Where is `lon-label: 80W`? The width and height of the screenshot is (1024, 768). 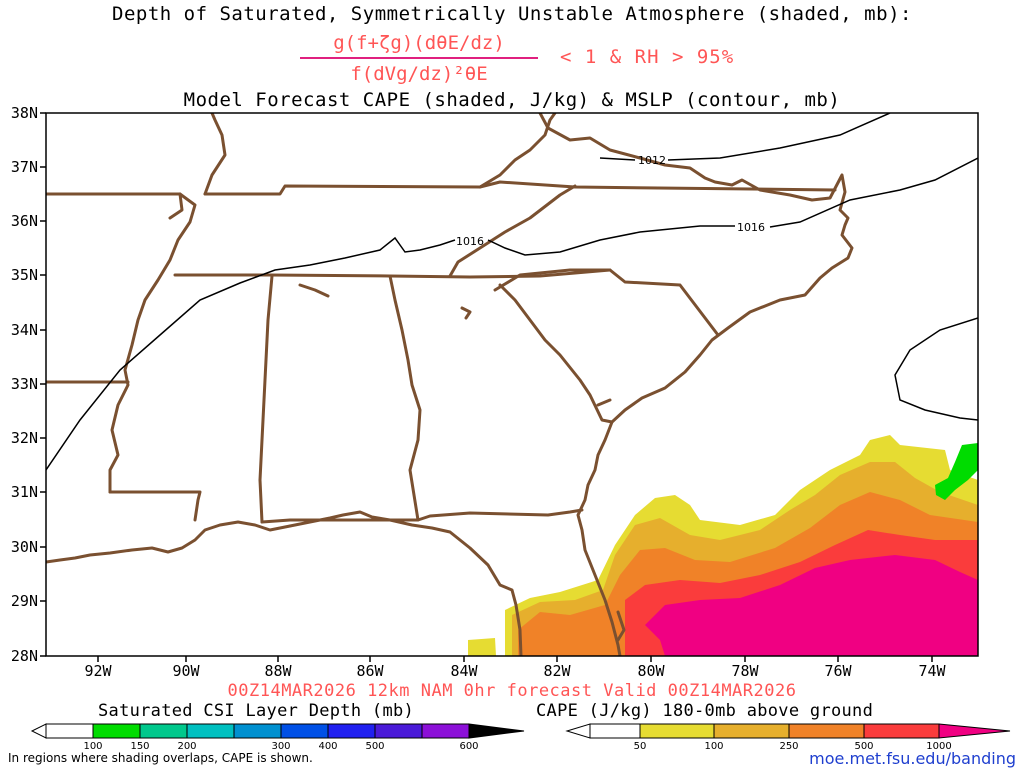
lon-label: 80W is located at coordinates (651, 671).